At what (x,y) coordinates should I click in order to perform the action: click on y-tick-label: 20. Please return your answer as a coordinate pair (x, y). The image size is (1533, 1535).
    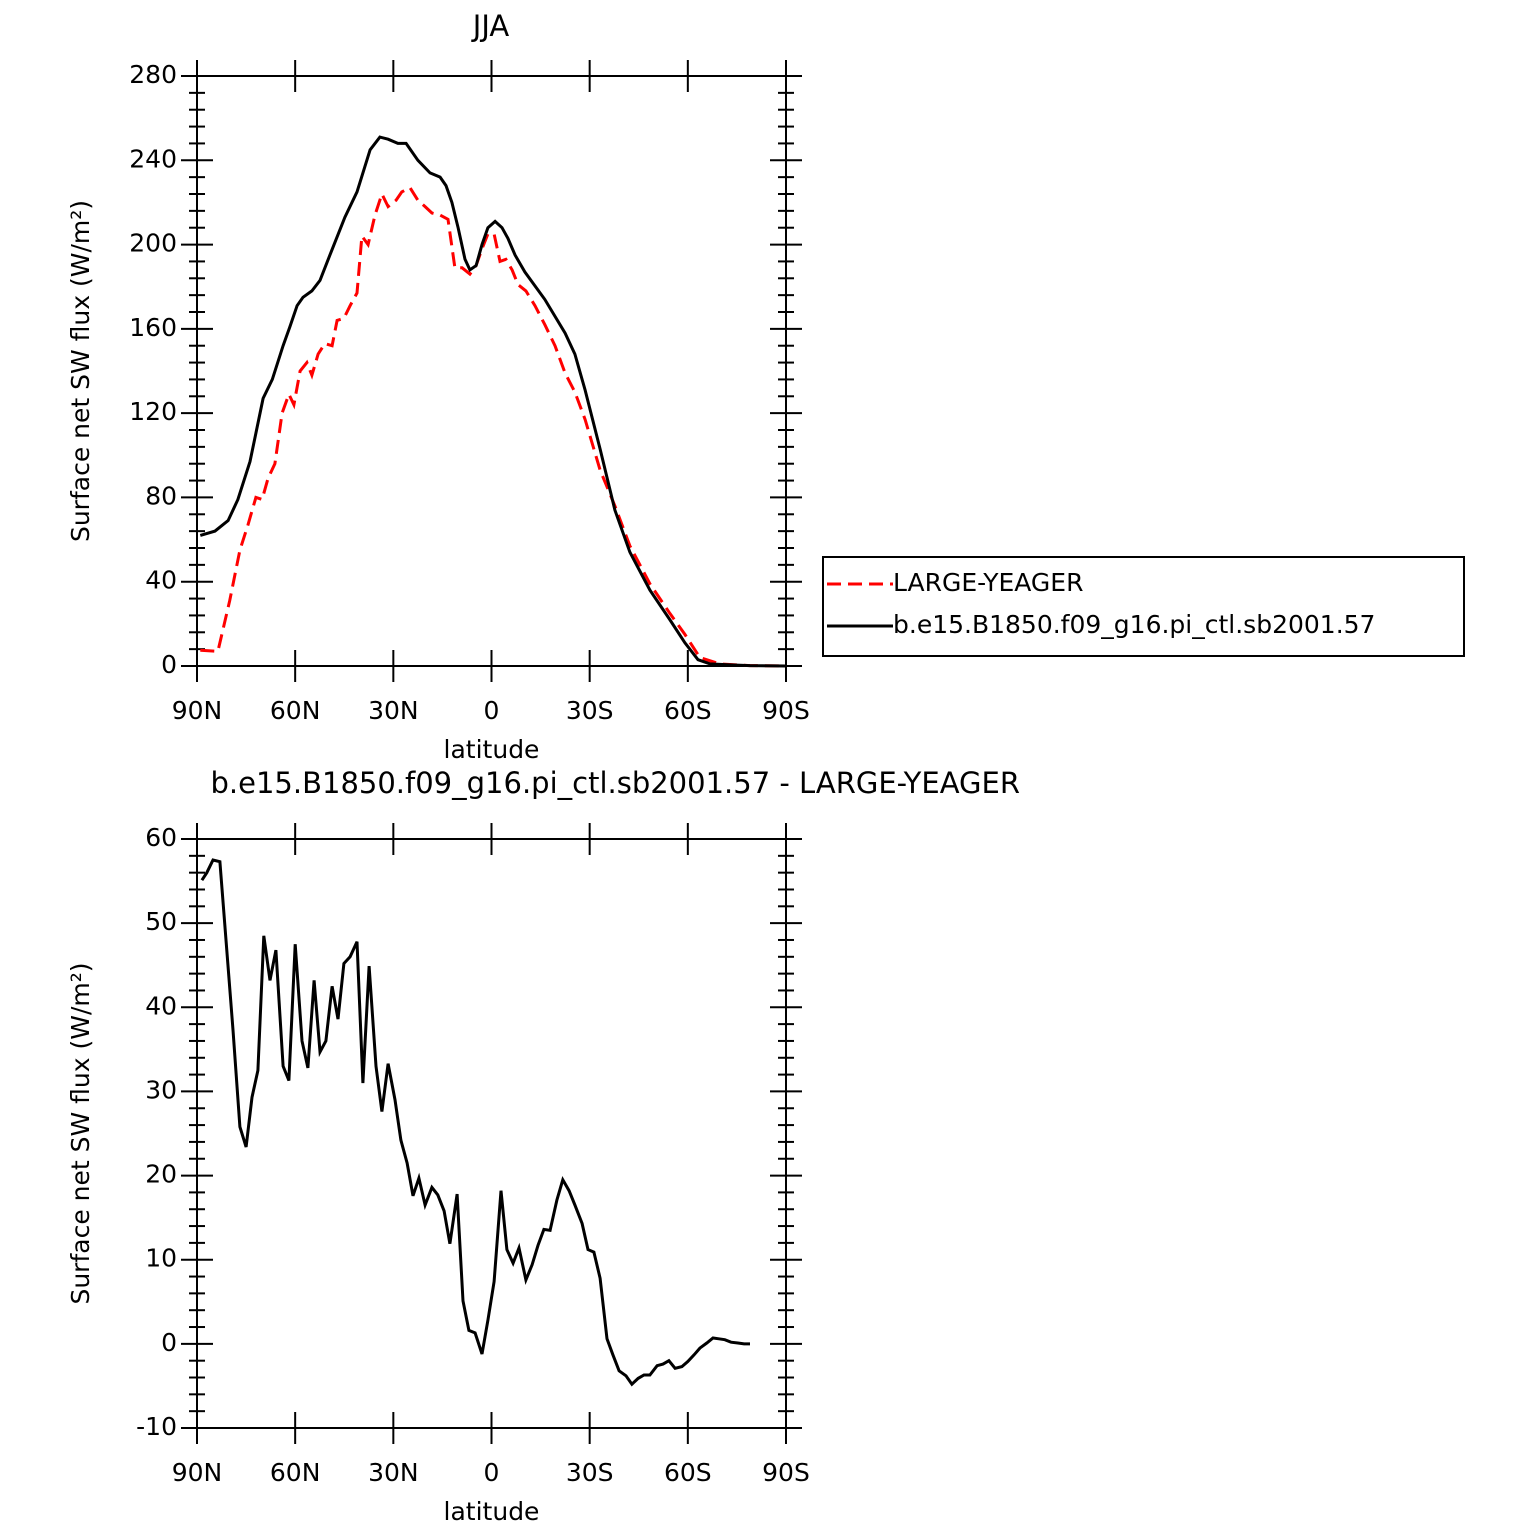
    Looking at the image, I should click on (161, 1174).